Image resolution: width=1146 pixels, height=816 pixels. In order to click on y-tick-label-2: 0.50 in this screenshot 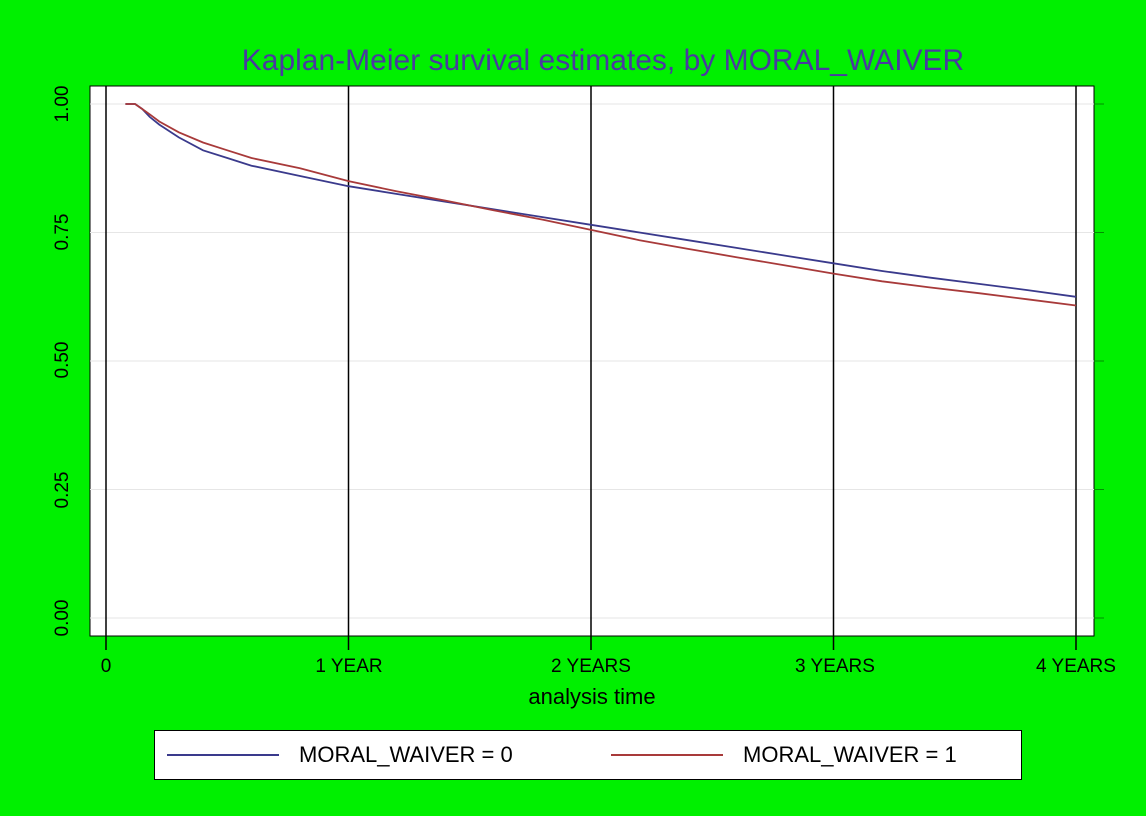, I will do `click(62, 360)`.